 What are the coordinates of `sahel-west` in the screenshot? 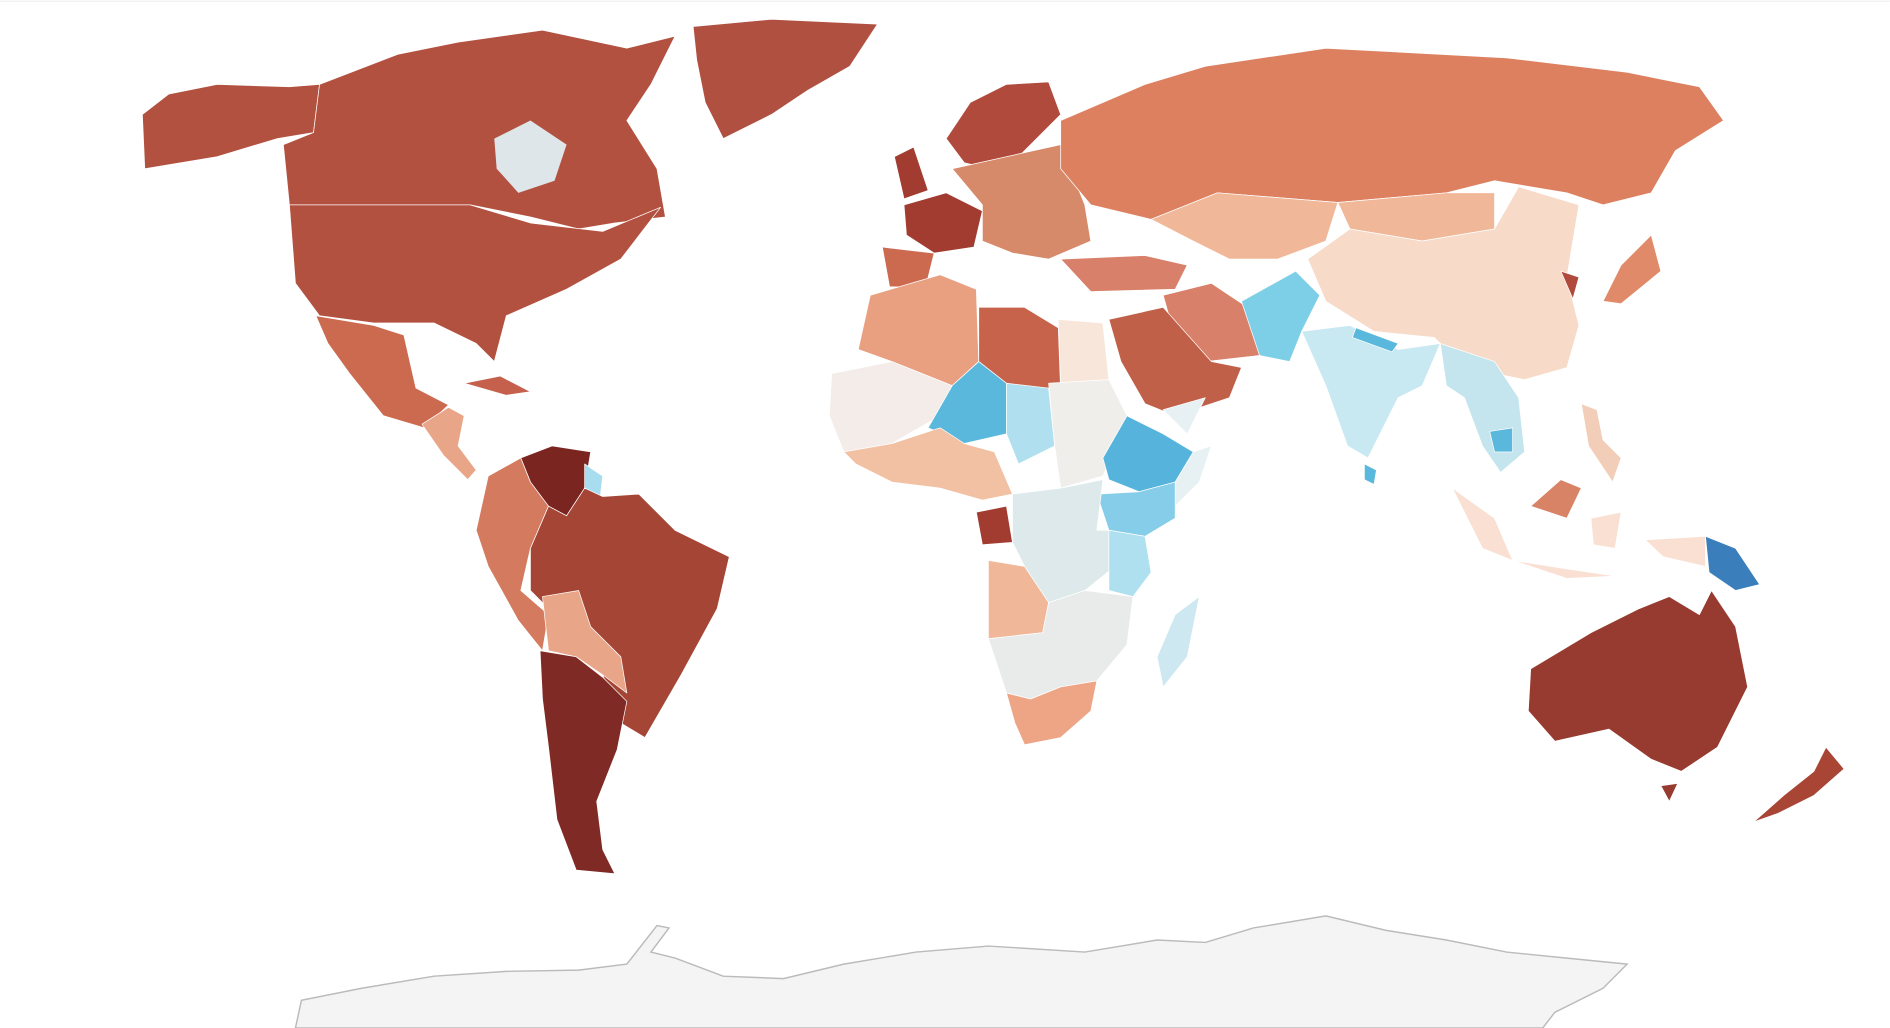 It's located at (890, 407).